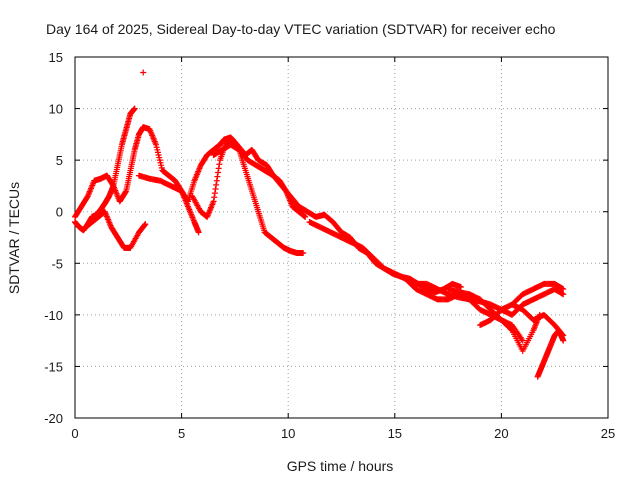 The image size is (640, 480). I want to click on x-tick-label: 0, so click(74, 433).